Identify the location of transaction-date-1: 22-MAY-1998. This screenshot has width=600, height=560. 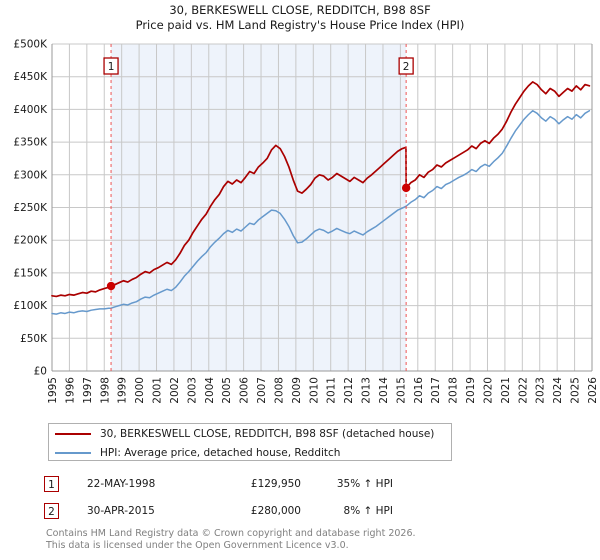
(121, 483).